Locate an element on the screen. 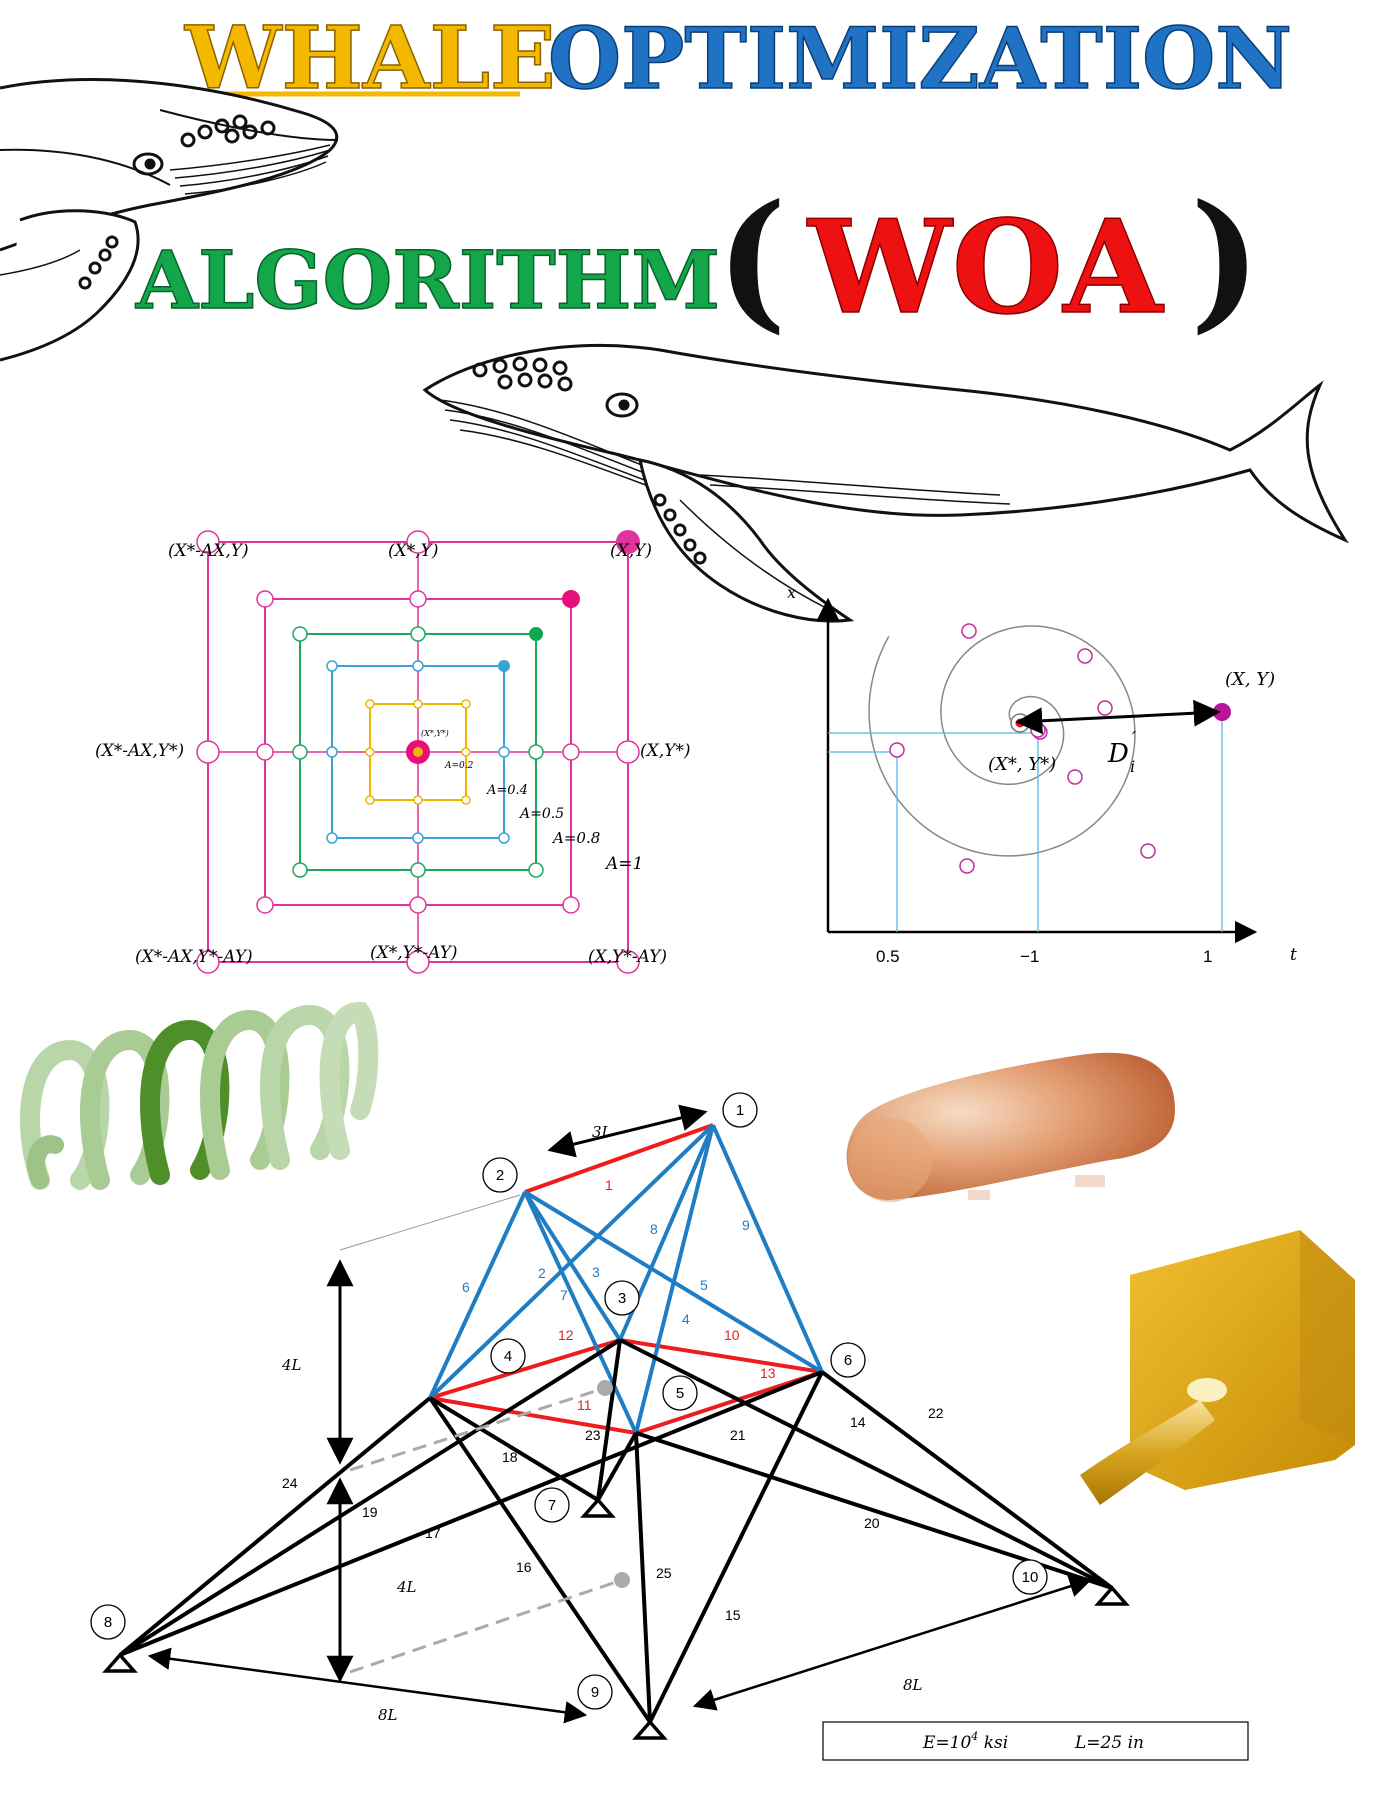  truss-dashed-lower-end is located at coordinates (622, 1580).